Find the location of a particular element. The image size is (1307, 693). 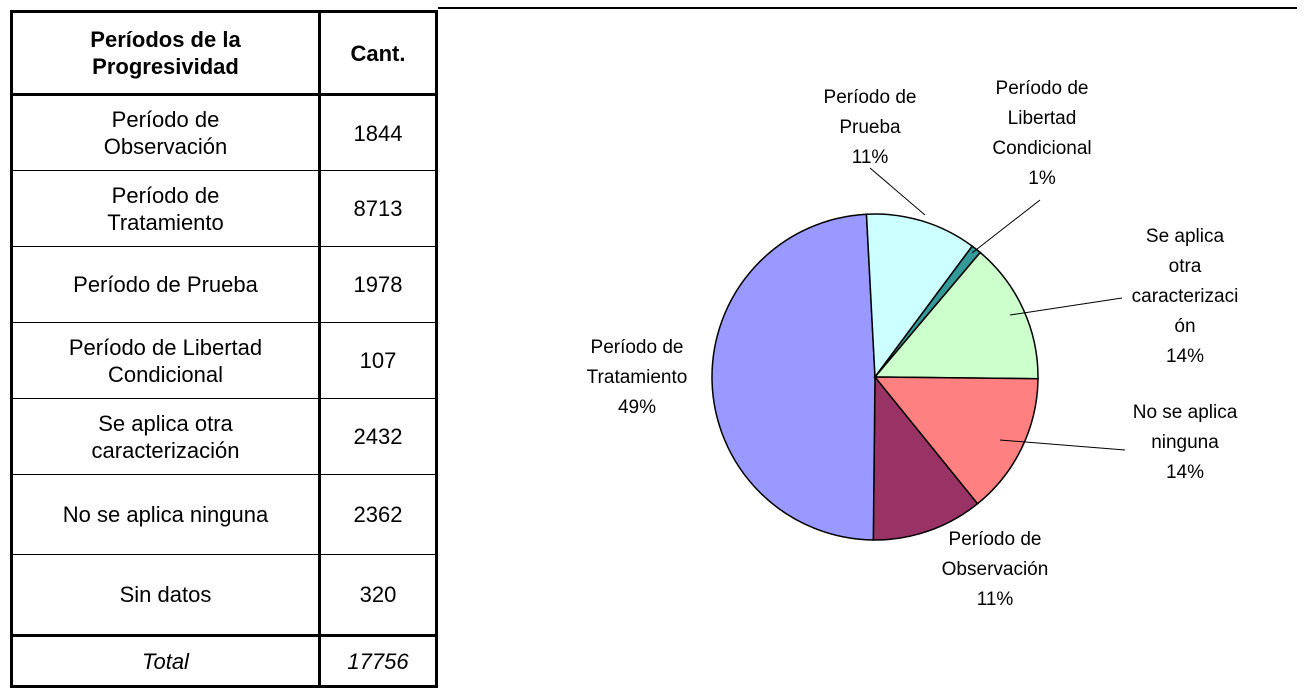

cell-text: Se aplica otra caracterización is located at coordinates (165, 436).